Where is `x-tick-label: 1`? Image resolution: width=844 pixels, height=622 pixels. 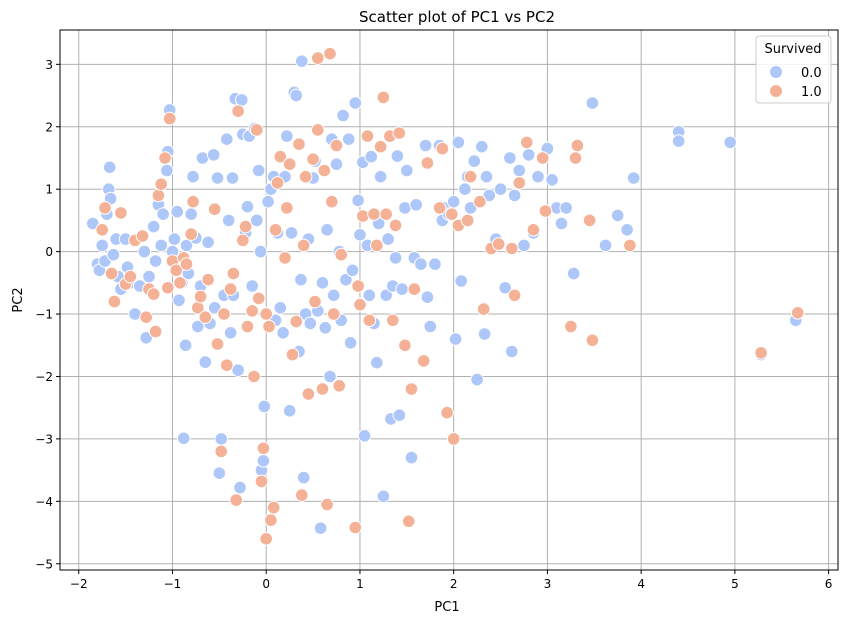
x-tick-label: 1 is located at coordinates (360, 584).